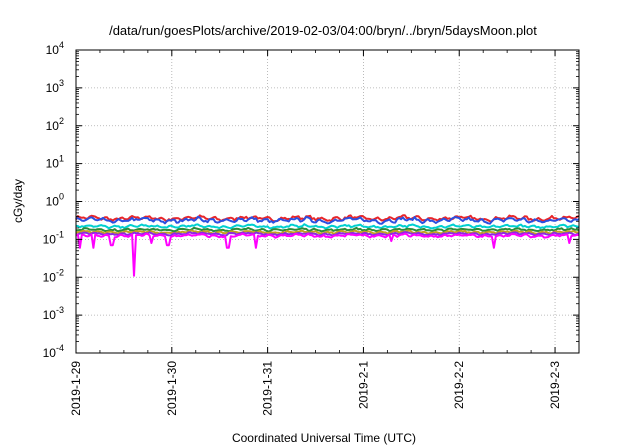 Image resolution: width=640 pixels, height=448 pixels. Describe the element at coordinates (53, 351) in the screenshot. I see `y-tick-label: 10⁻⁴` at that location.